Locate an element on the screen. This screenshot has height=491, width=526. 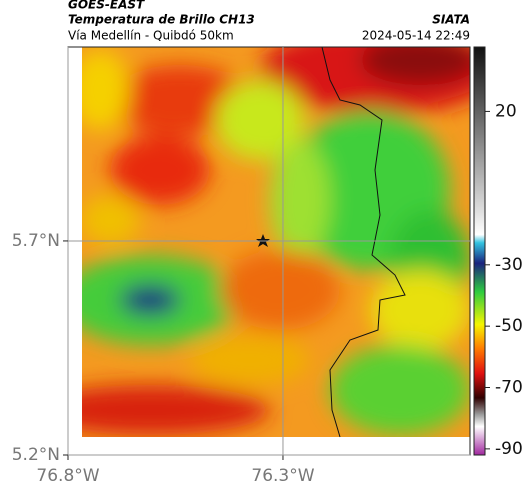
y-tick-label: 5.7°N is located at coordinates (36, 241).